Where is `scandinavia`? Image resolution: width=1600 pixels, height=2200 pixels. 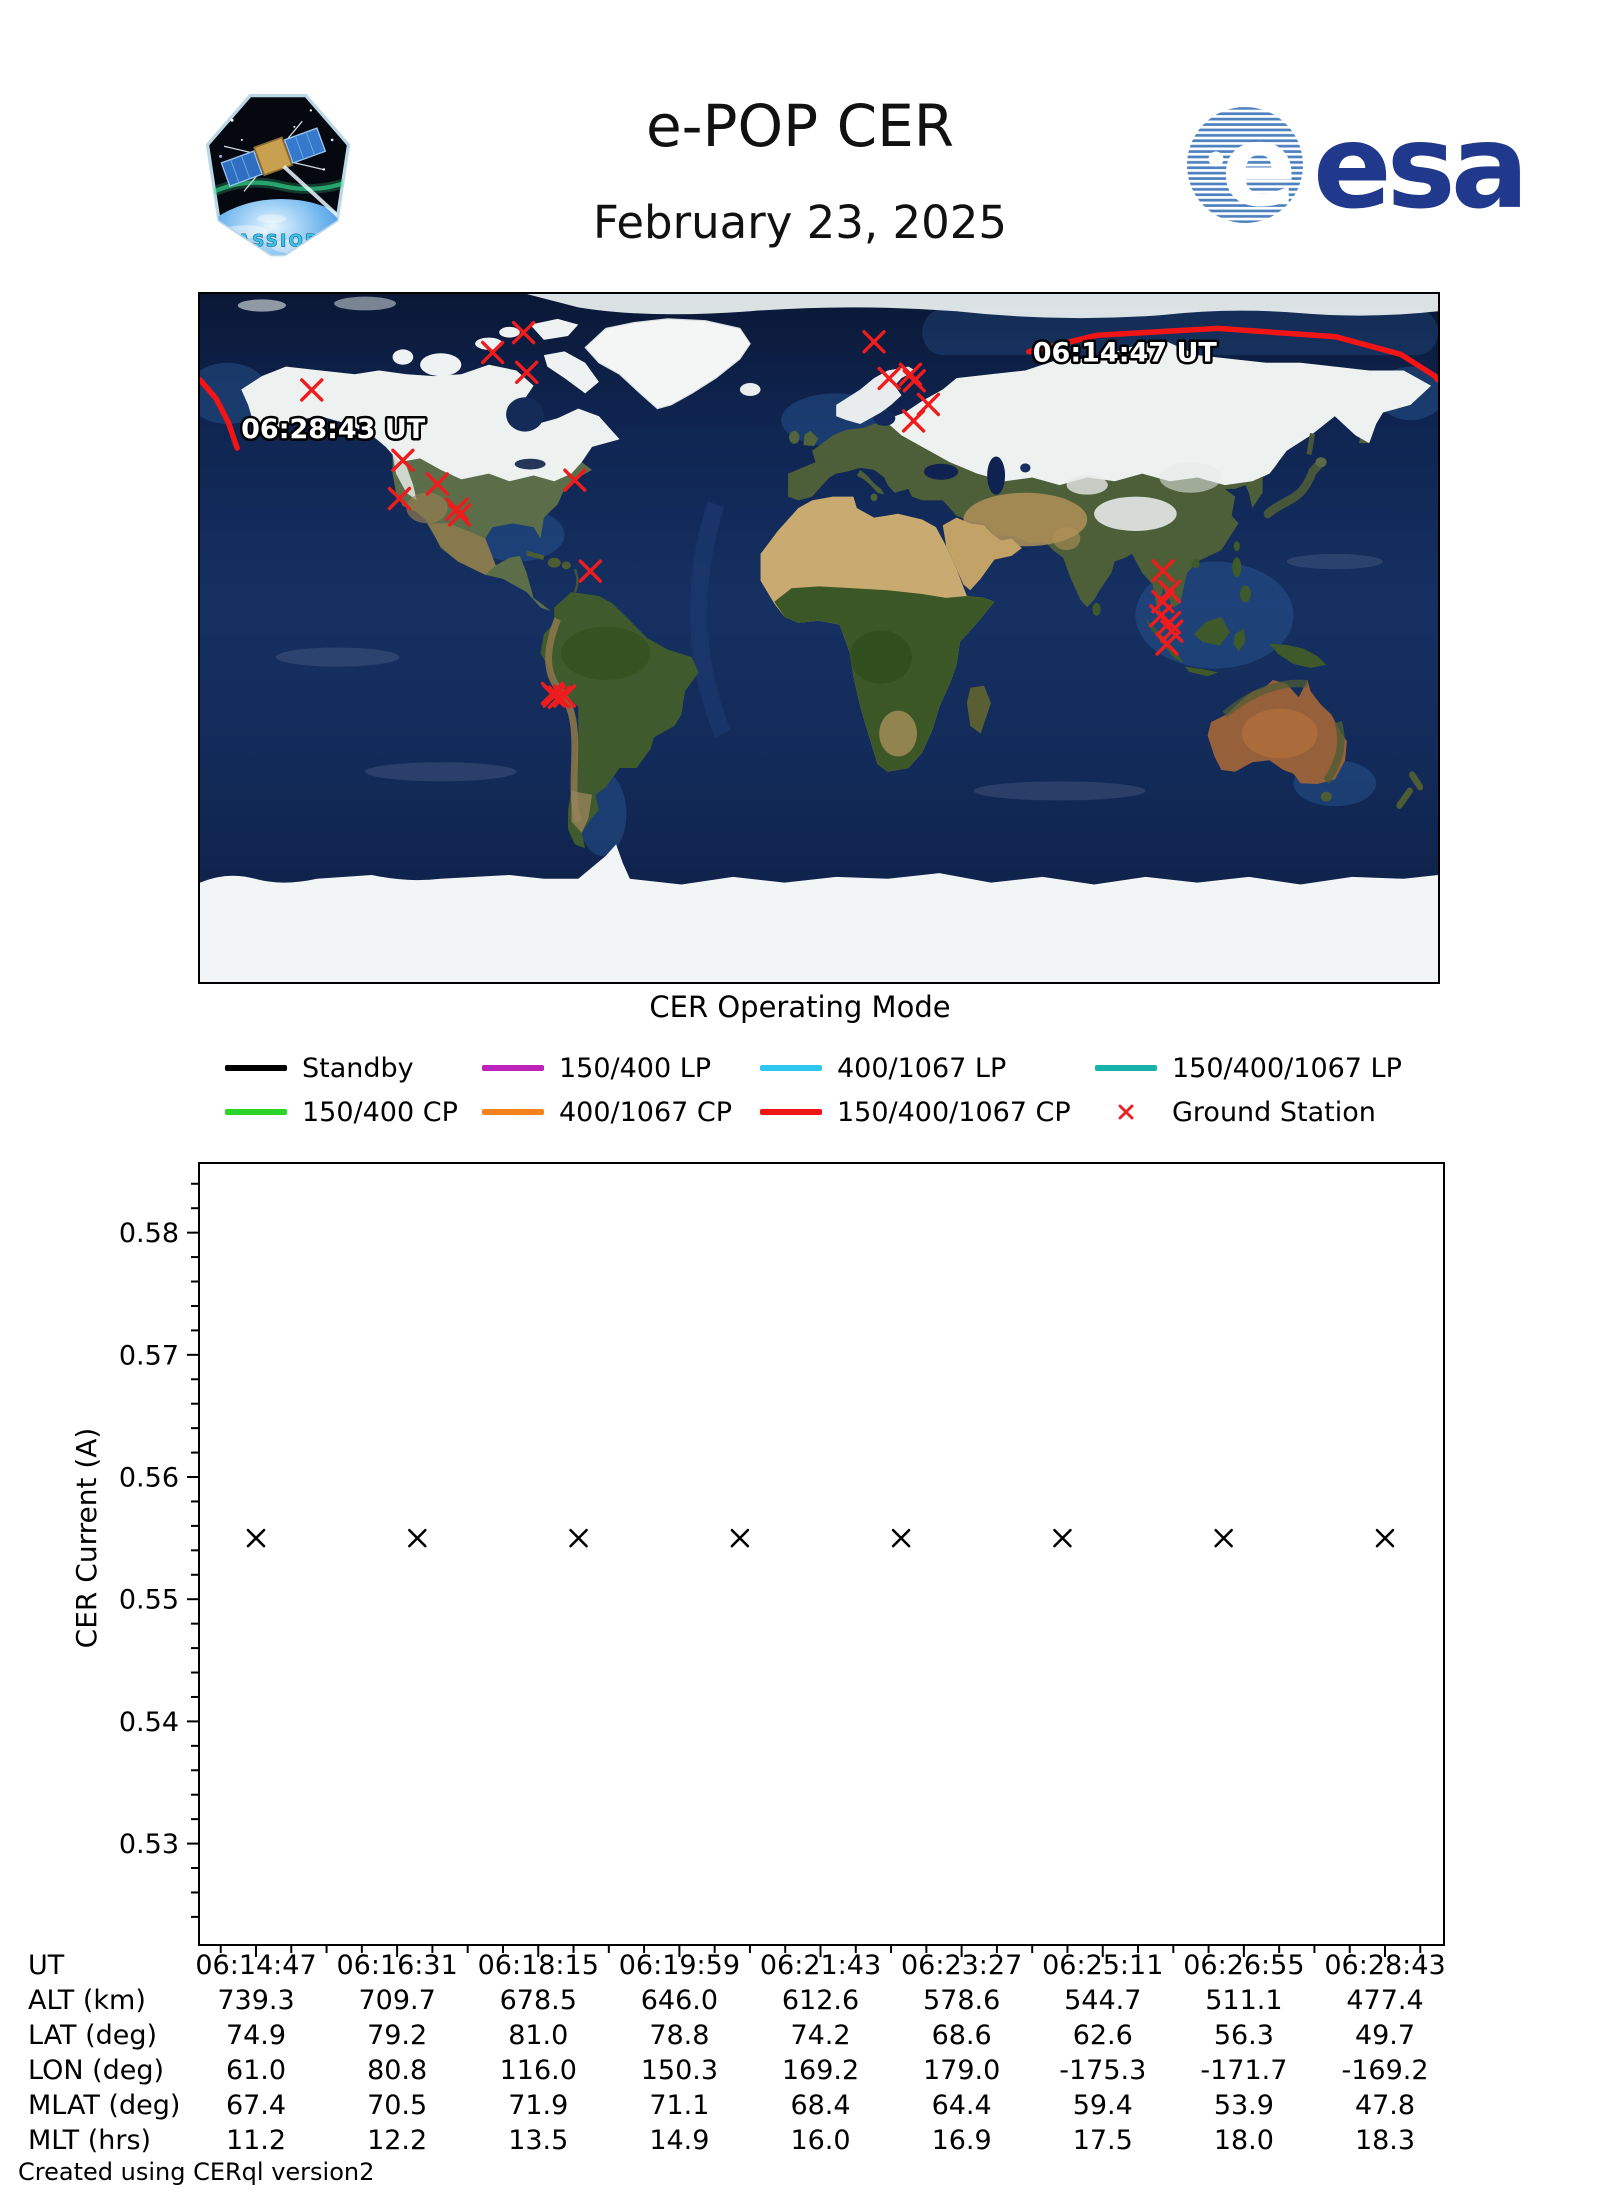 scandinavia is located at coordinates (876, 395).